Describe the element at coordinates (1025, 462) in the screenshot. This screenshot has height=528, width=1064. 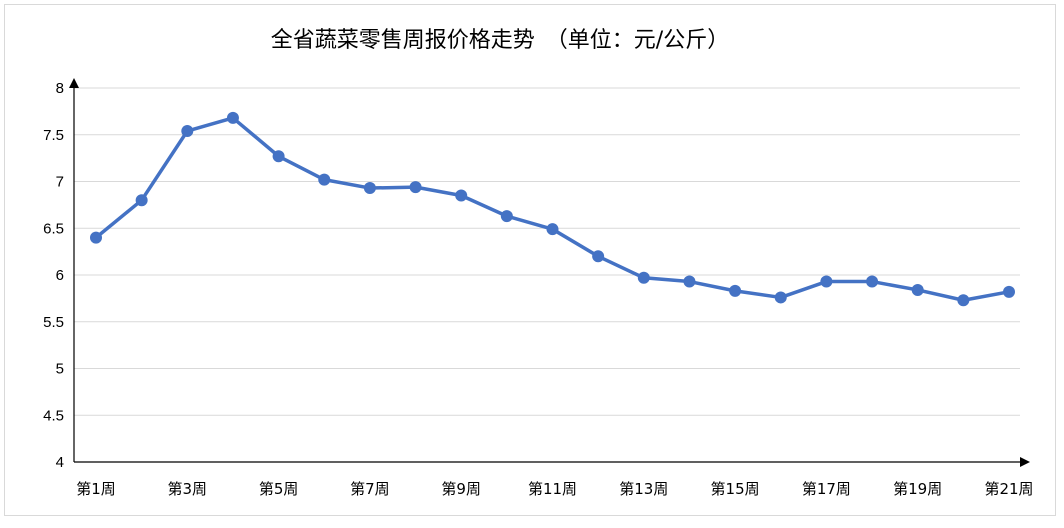
I see `x-axis-arrow` at that location.